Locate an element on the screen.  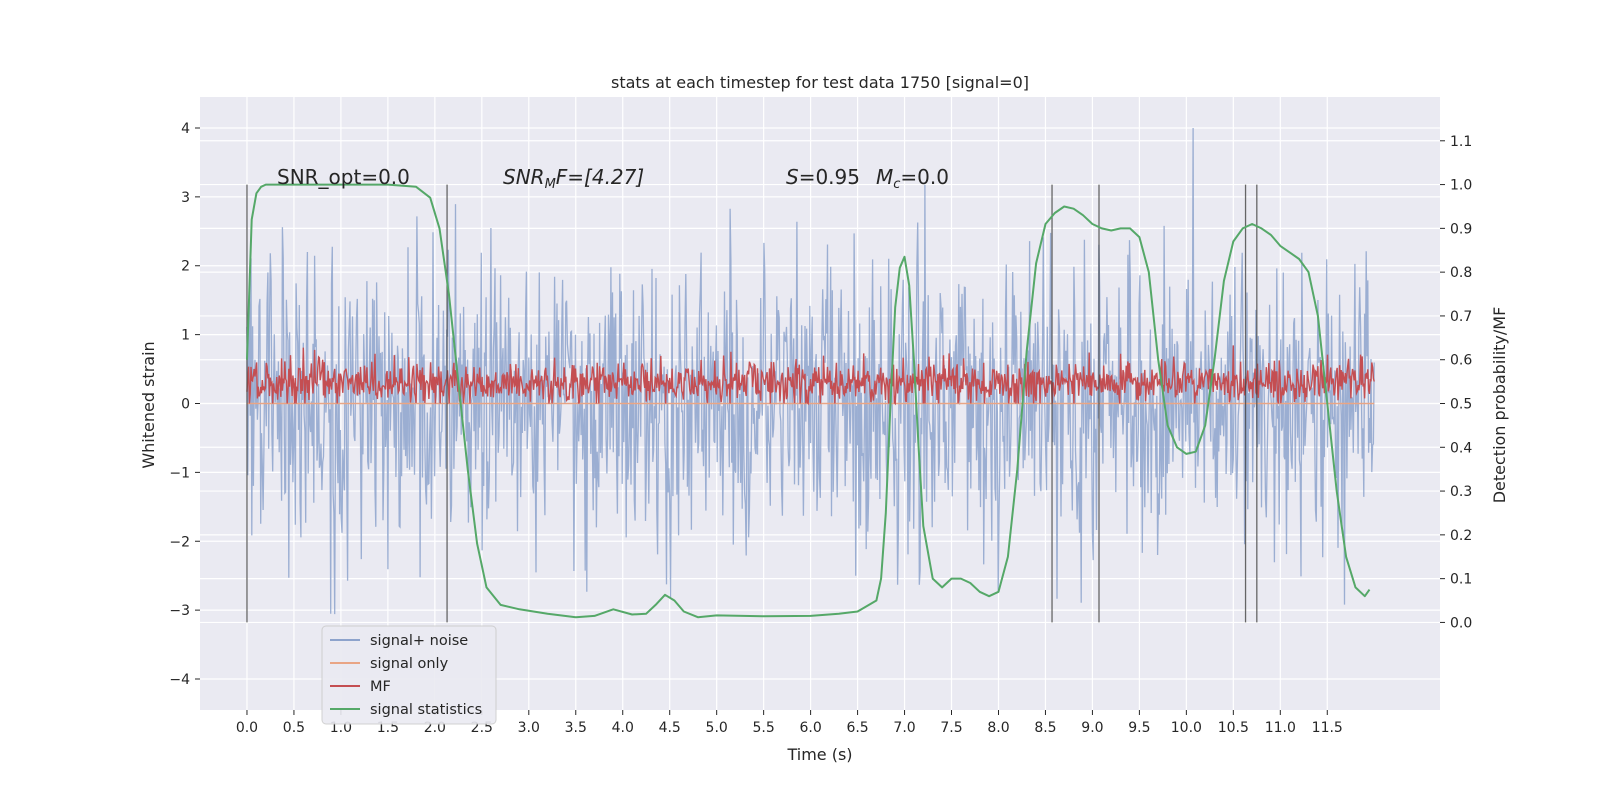
y-right-tick-label: 0.3 is located at coordinates (1461, 492).